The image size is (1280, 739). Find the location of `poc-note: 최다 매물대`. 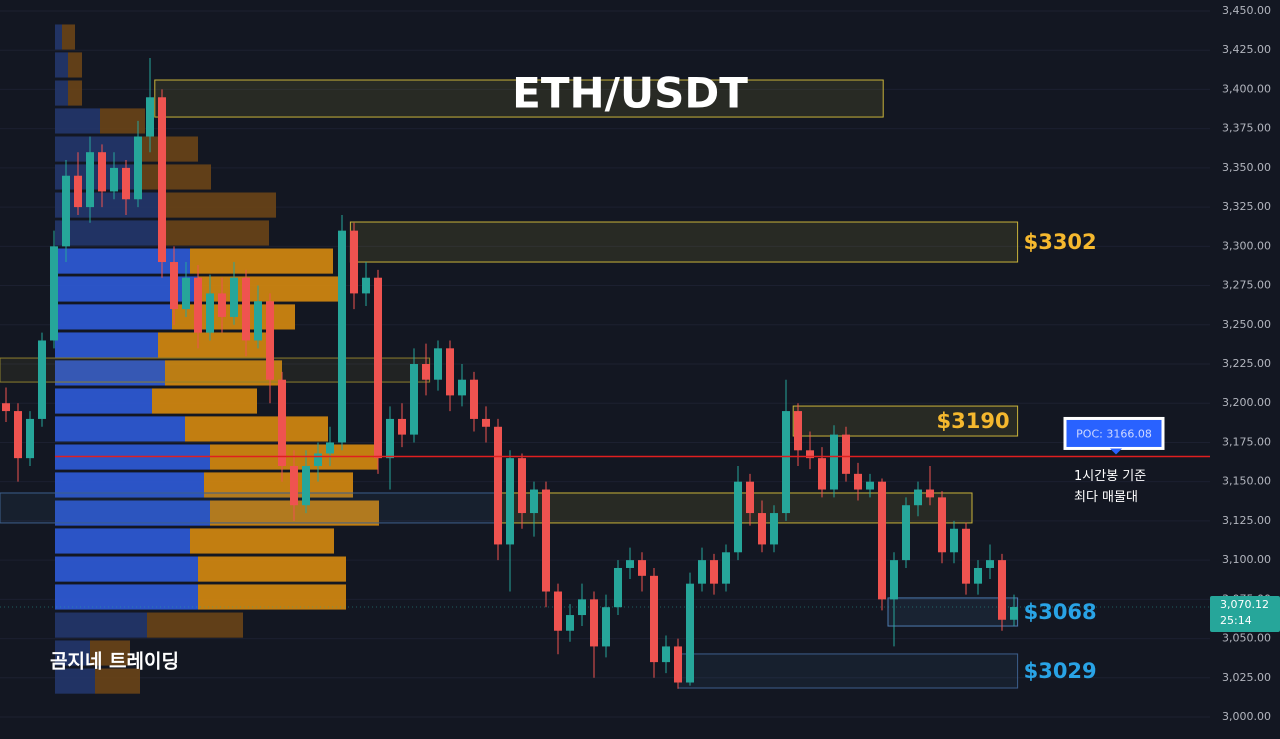

poc-note: 최다 매물대 is located at coordinates (1106, 497).